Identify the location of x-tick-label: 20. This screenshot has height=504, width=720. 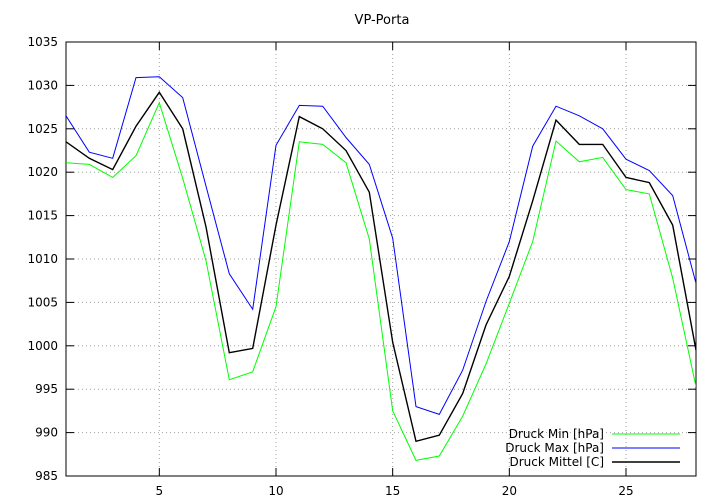
(509, 491).